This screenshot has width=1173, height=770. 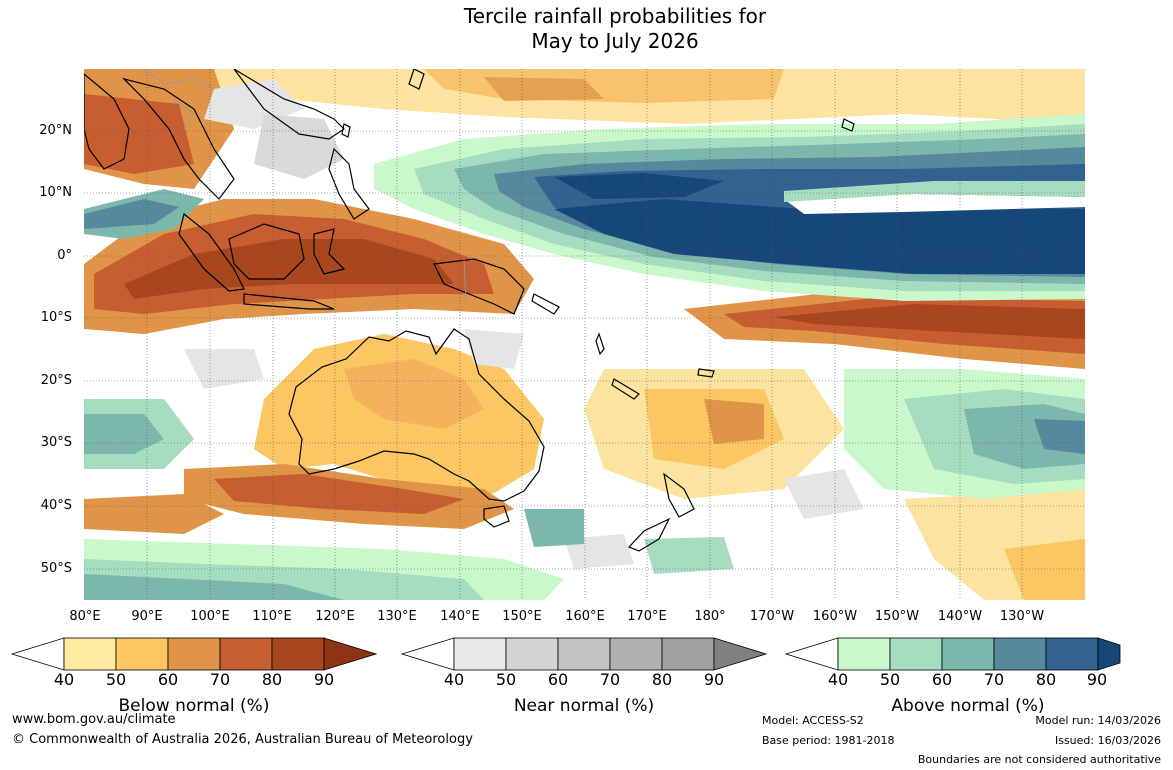 I want to click on coast-indochina, so click(x=178, y=138).